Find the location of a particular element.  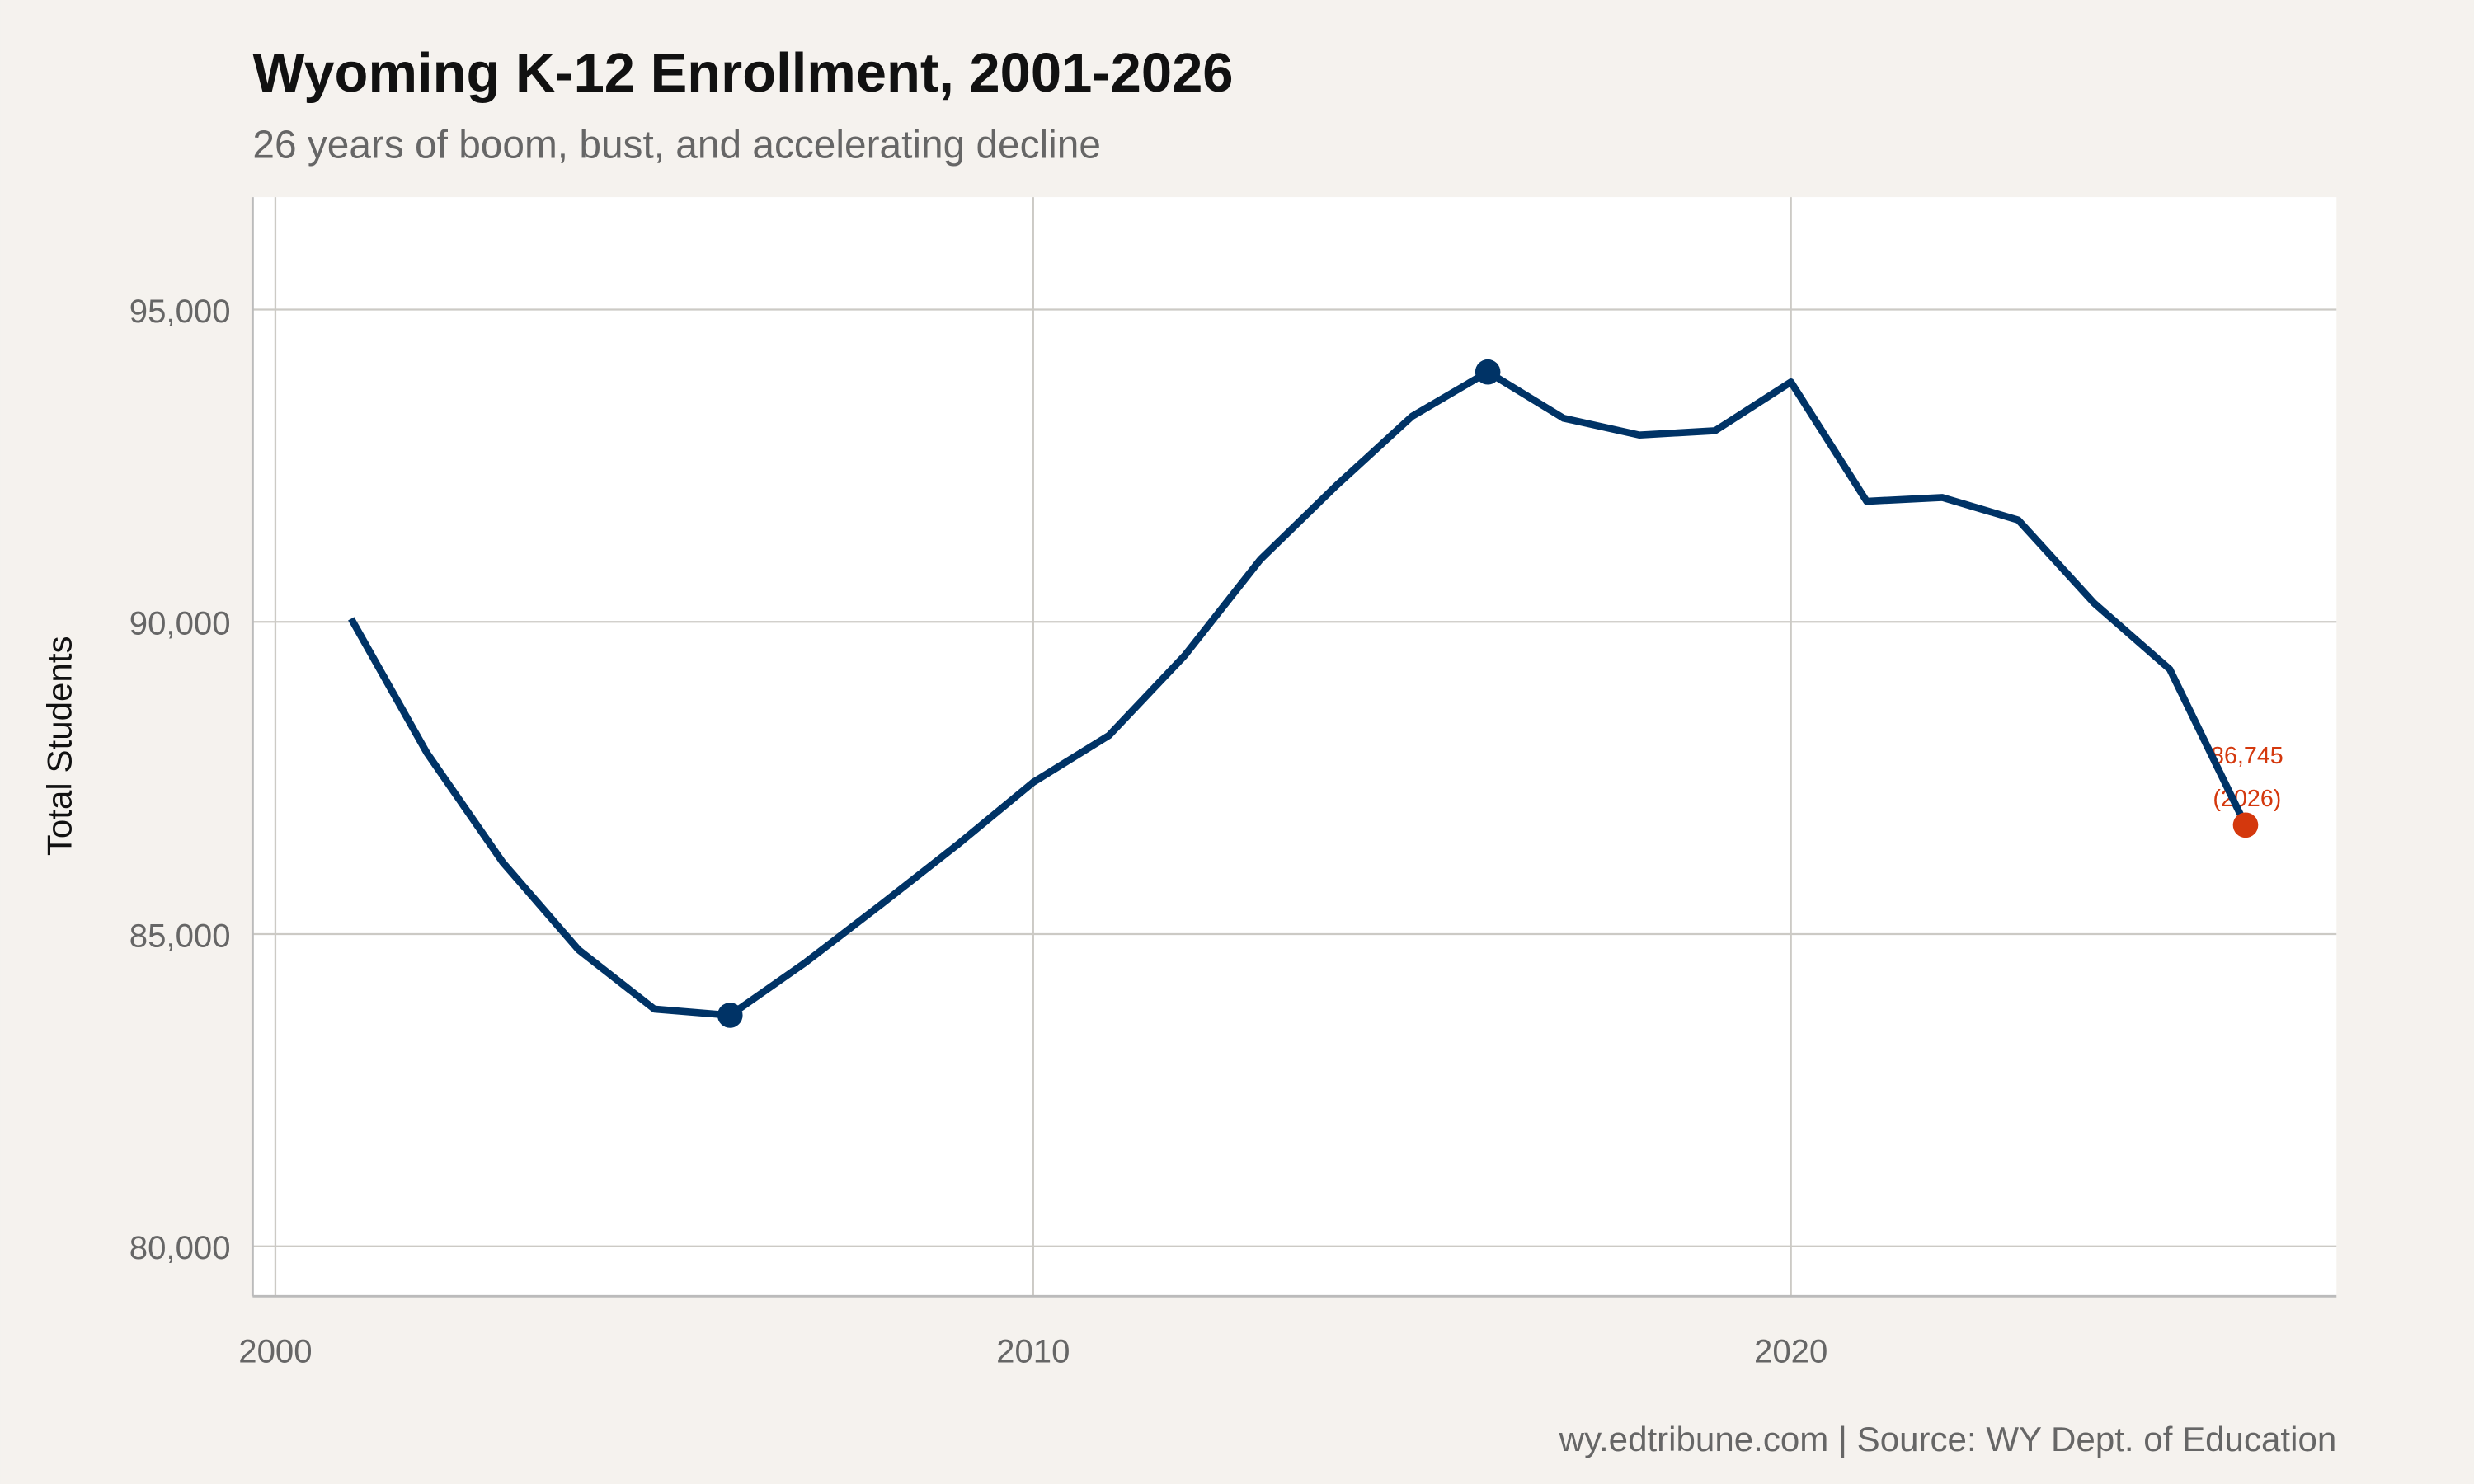

y-tick-label: 95,000 is located at coordinates (180, 311).